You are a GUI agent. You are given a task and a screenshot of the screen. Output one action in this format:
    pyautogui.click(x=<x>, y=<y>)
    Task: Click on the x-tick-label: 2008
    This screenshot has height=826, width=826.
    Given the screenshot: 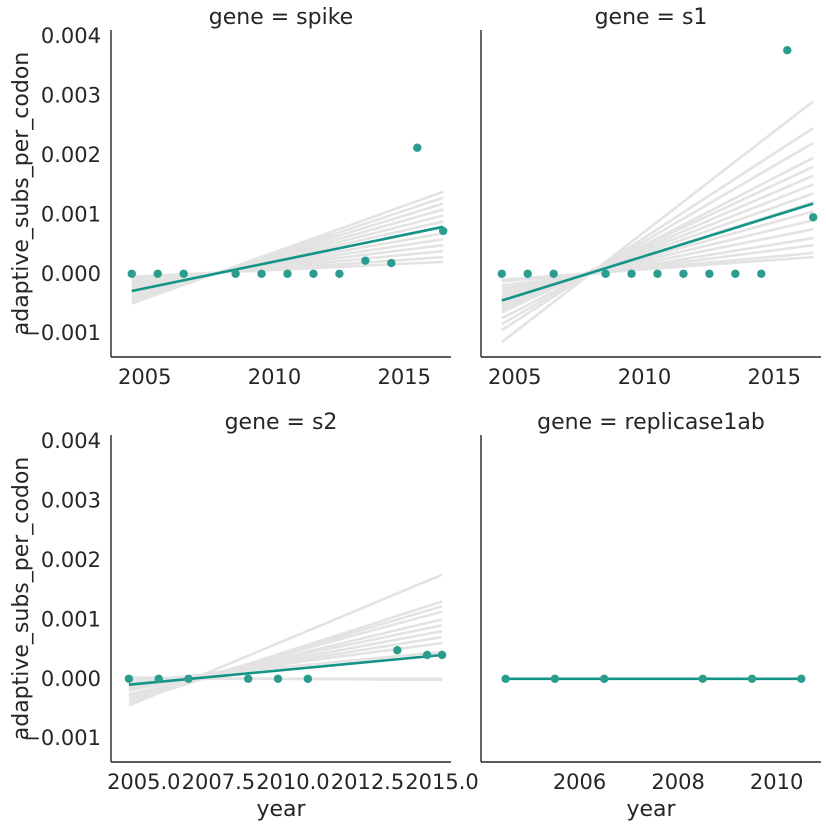 What is the action you would take?
    pyautogui.click(x=677, y=782)
    